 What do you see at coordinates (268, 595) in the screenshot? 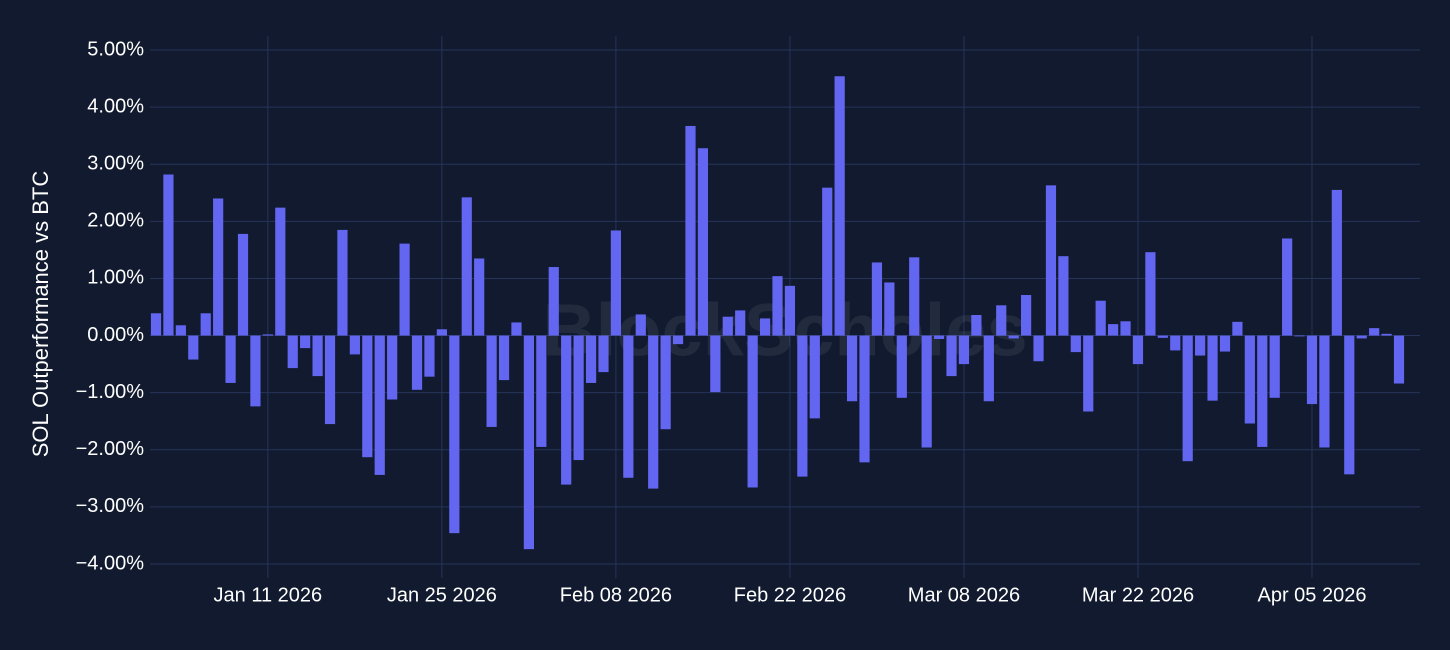
I see `x-tick-label: Jan 11 2026` at bounding box center [268, 595].